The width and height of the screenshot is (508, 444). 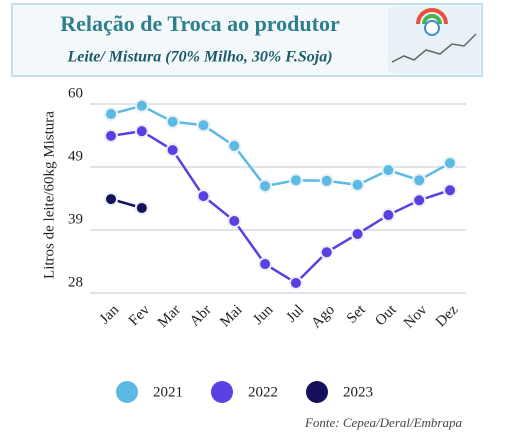 I want to click on x-tick-label: Mai, so click(x=231, y=316).